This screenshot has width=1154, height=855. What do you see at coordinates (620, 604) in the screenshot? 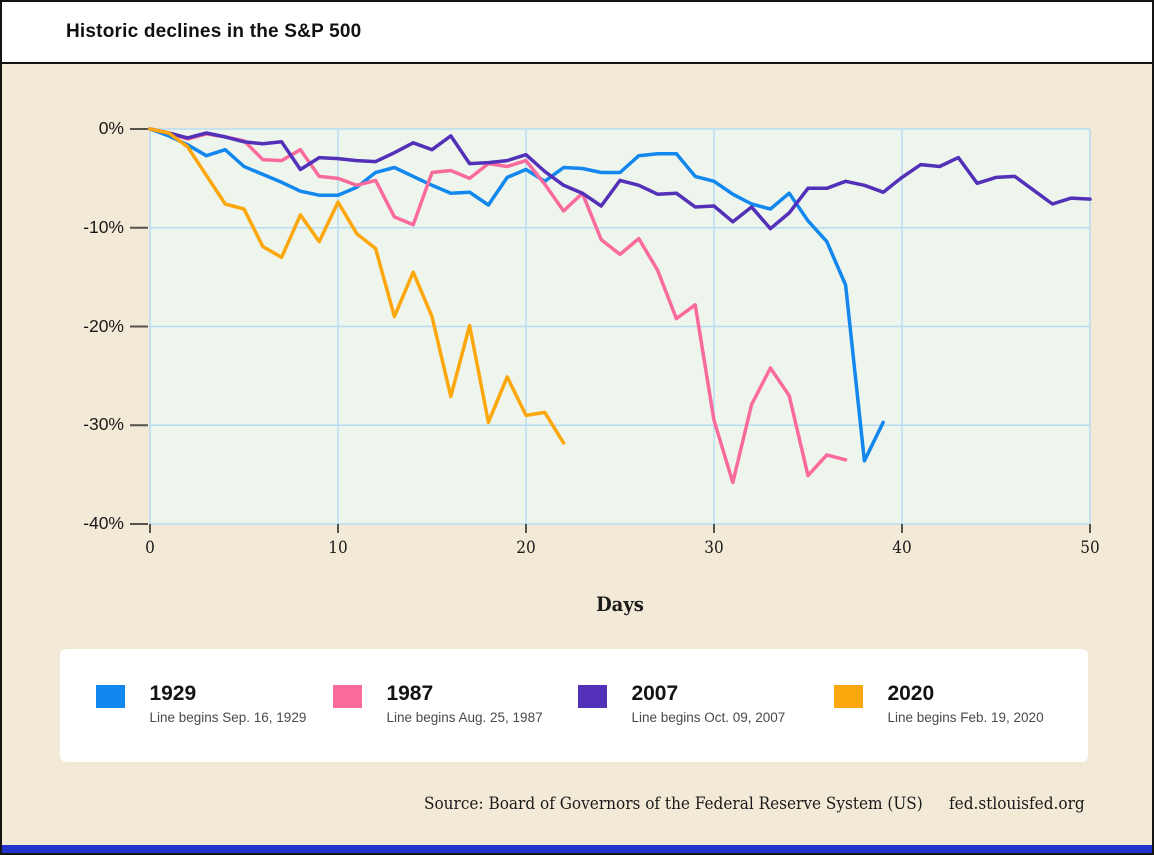
I see `x-axis-title: Days` at bounding box center [620, 604].